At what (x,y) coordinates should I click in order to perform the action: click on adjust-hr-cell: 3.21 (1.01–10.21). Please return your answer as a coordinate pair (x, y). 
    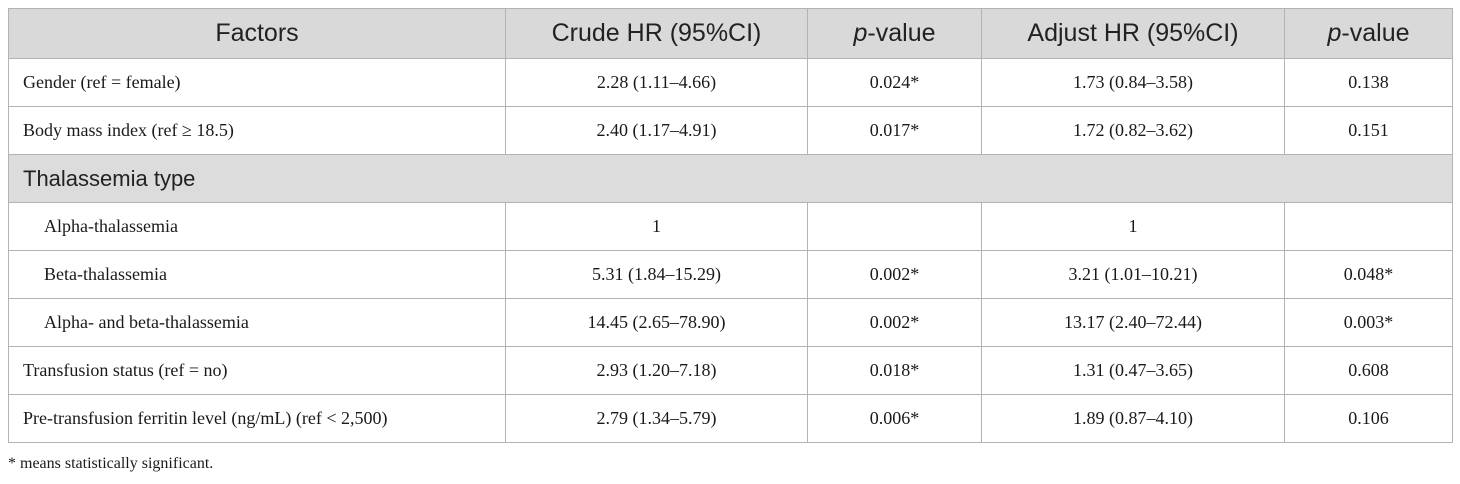
    Looking at the image, I should click on (1133, 274).